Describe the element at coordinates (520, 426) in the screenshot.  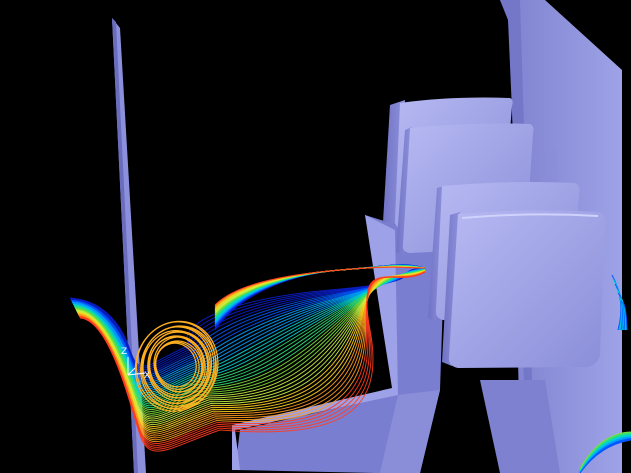
I see `bottom-right-block` at that location.